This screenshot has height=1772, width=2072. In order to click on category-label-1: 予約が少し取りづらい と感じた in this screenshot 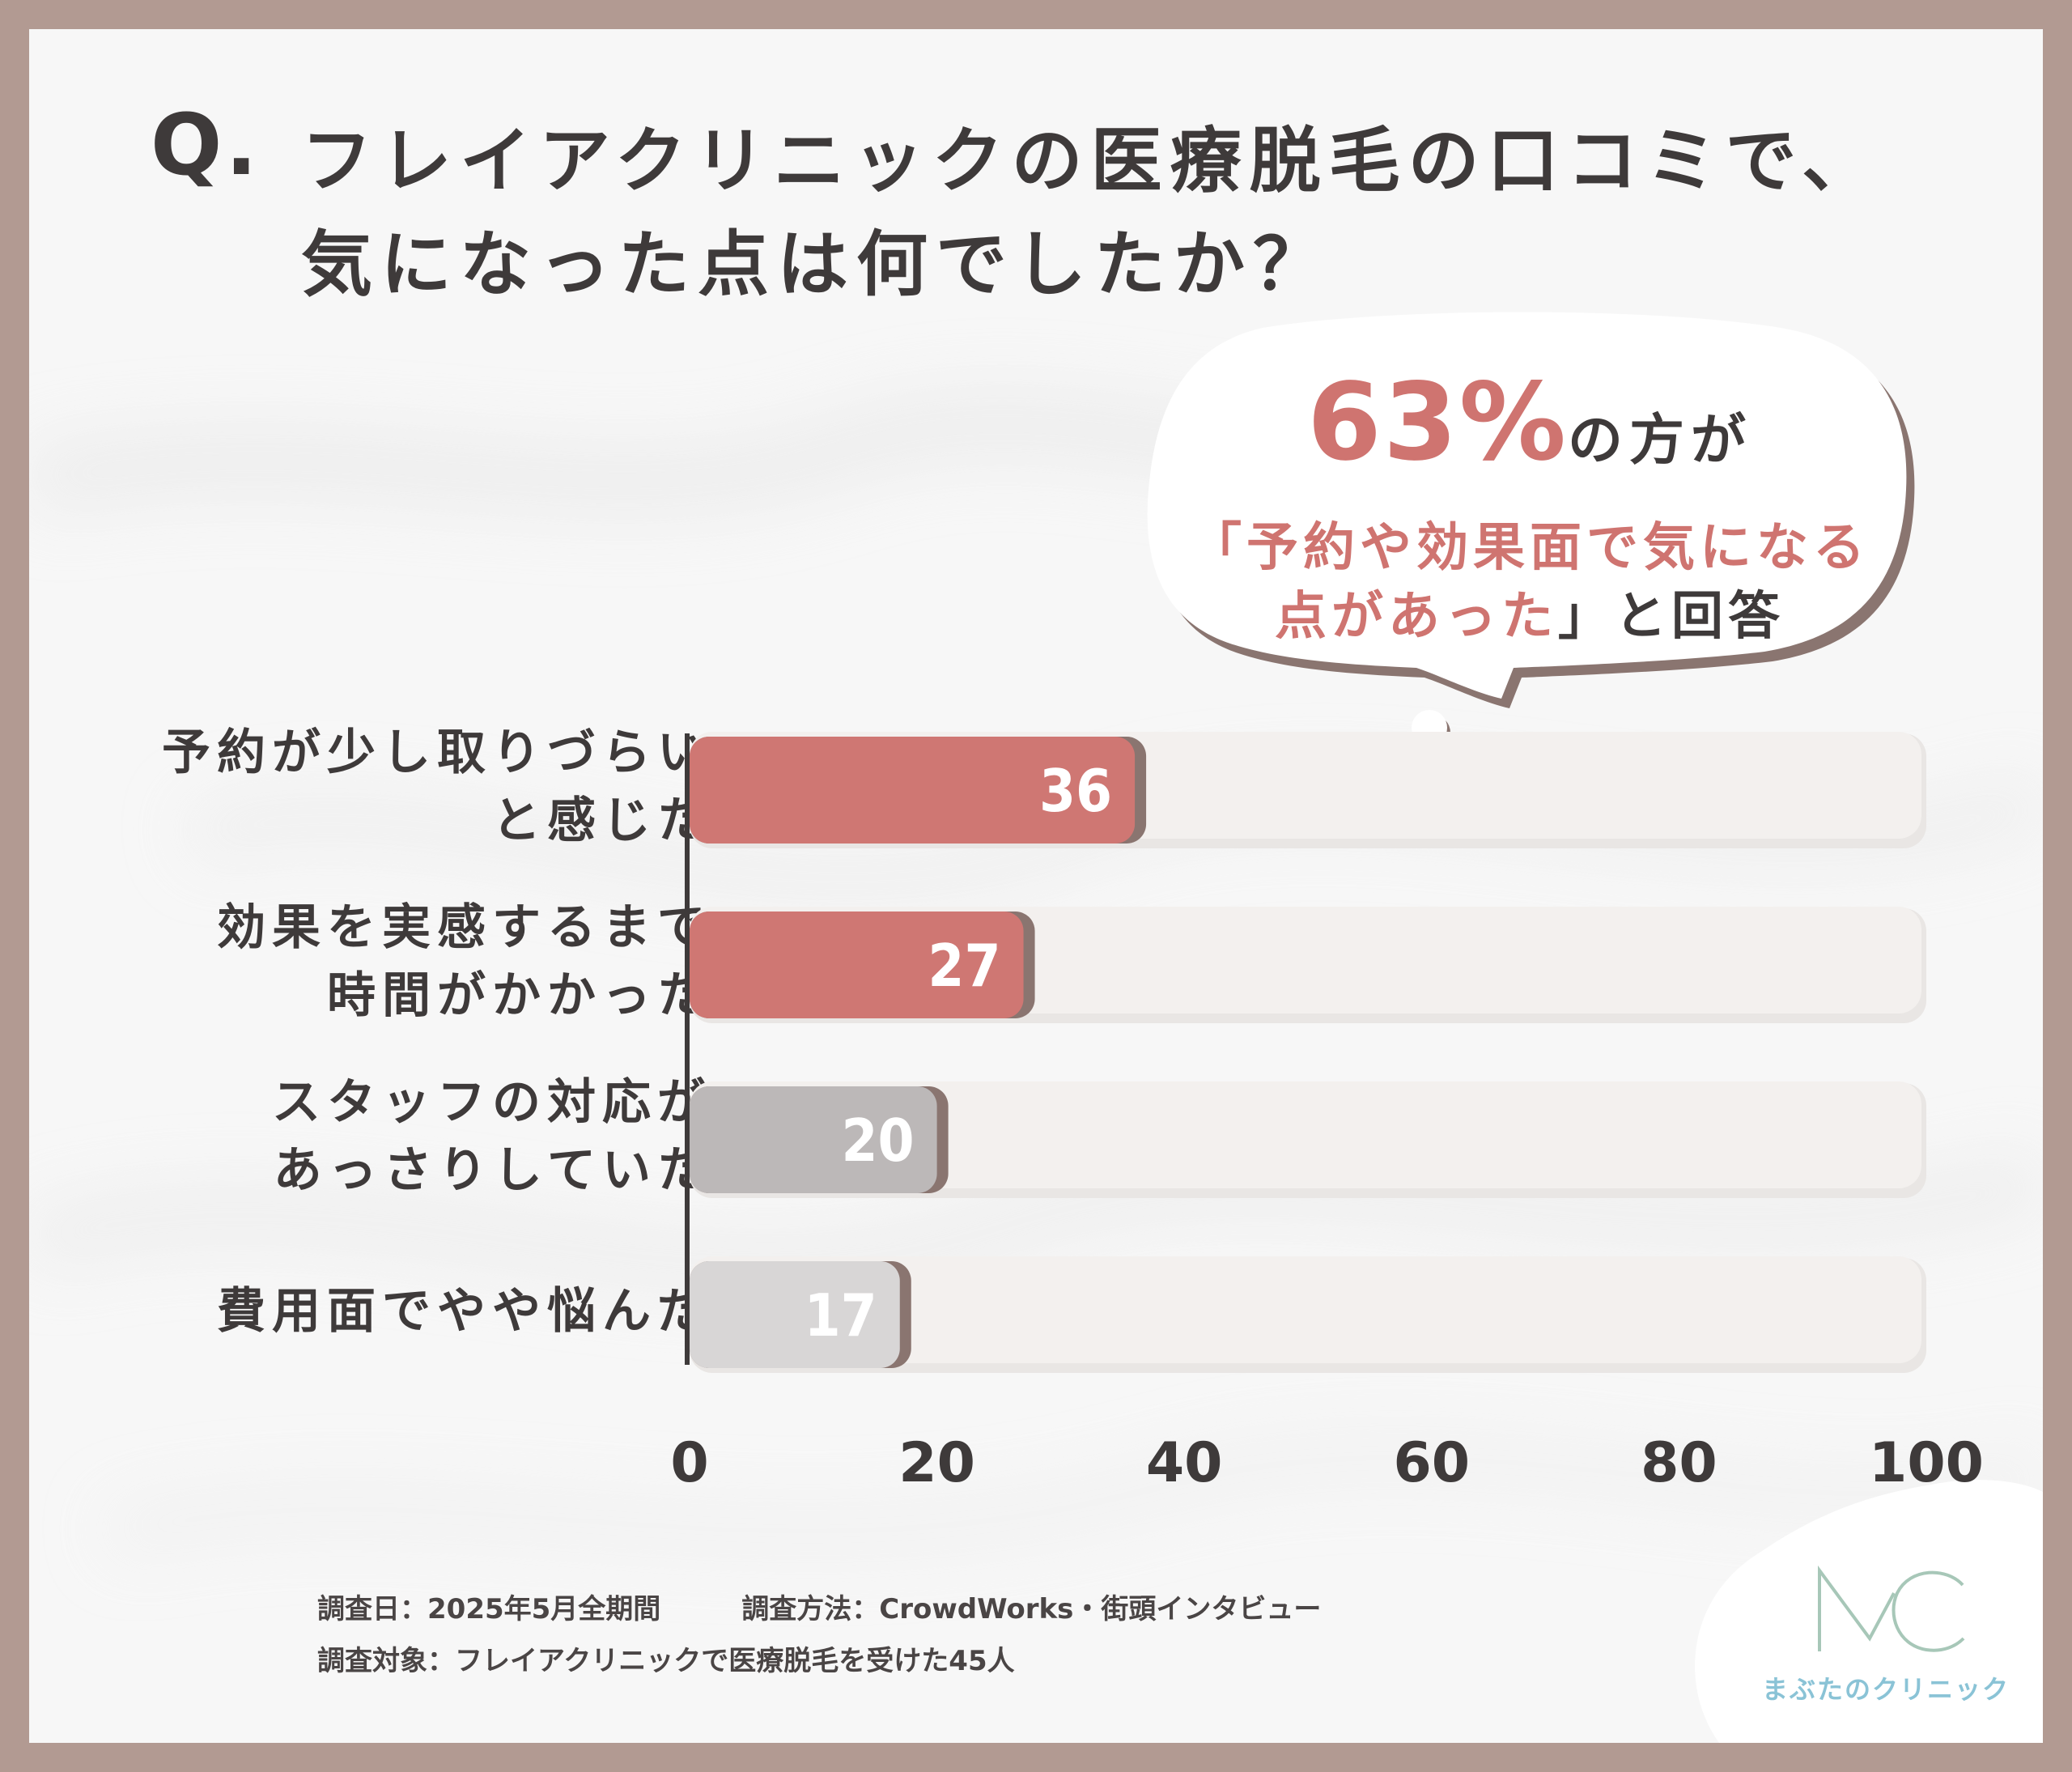, I will do `click(437, 787)`.